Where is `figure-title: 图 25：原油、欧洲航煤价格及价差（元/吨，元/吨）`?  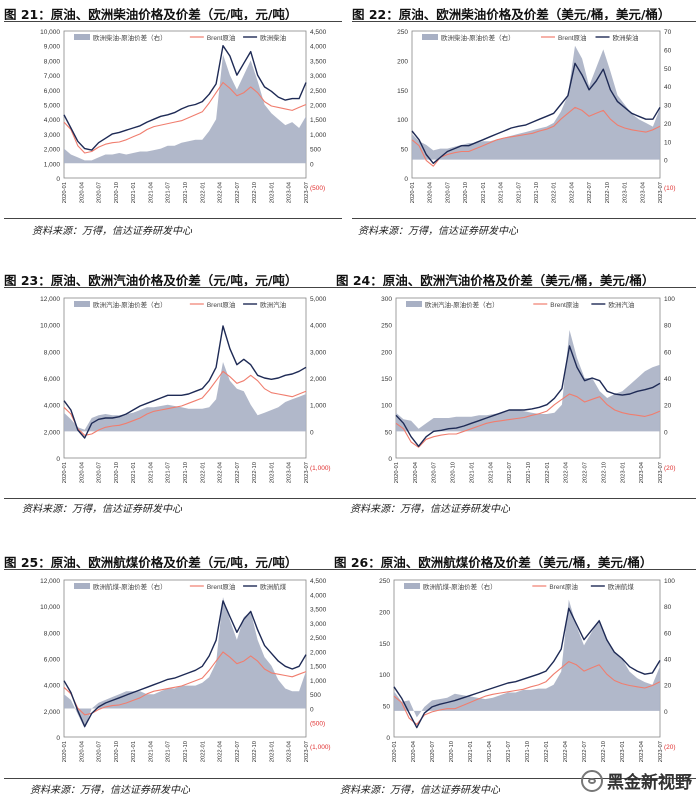 figure-title: 图 25：原油、欧洲航煤价格及价差（元/吨，元/吨） is located at coordinates (151, 561).